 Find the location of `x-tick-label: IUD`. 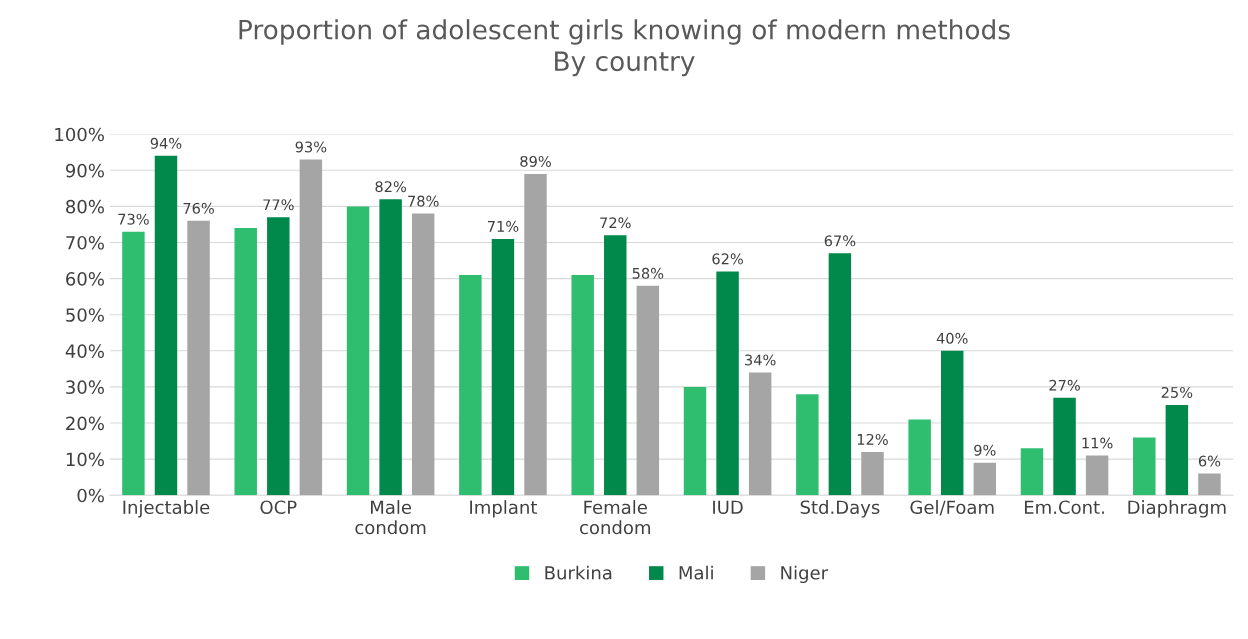

x-tick-label: IUD is located at coordinates (728, 507).